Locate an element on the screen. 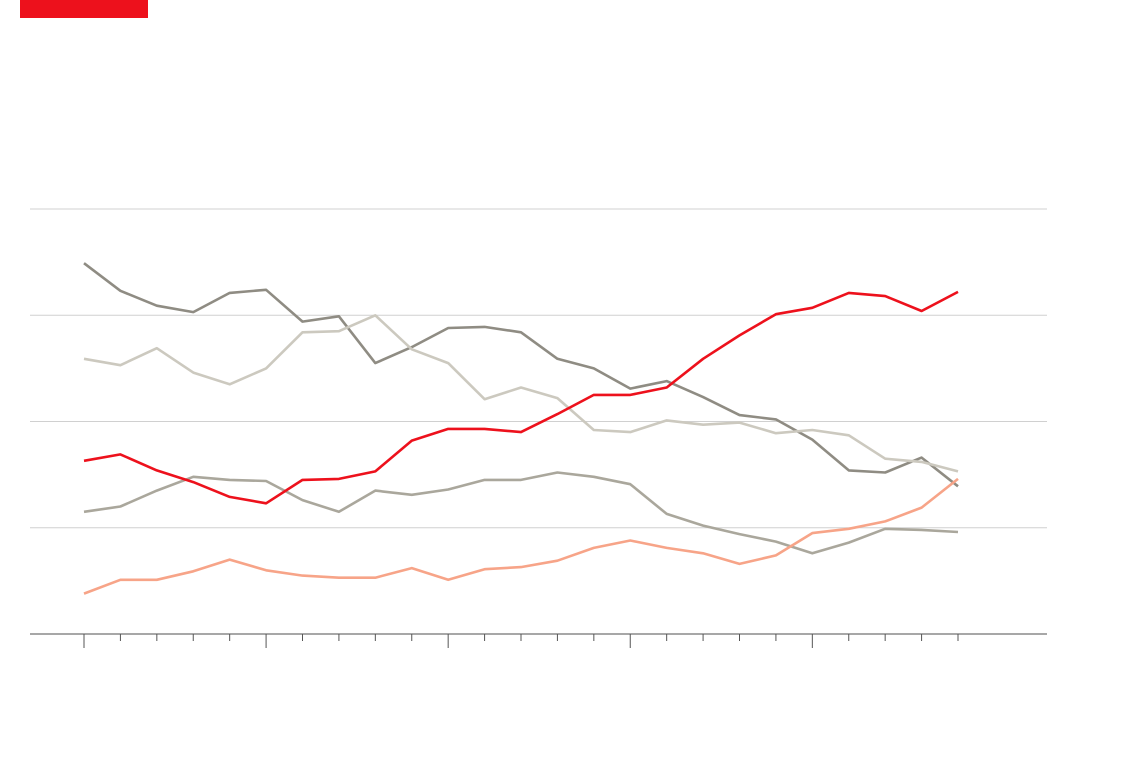 This screenshot has width=1132, height=776. brand-red-bar is located at coordinates (84, 9).